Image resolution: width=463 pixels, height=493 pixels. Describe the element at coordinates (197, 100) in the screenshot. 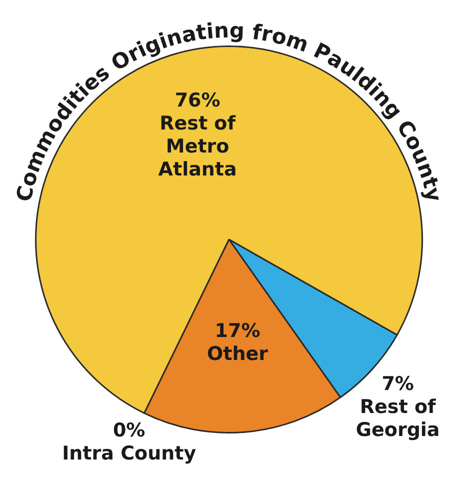

I see `data-label: 76%` at that location.